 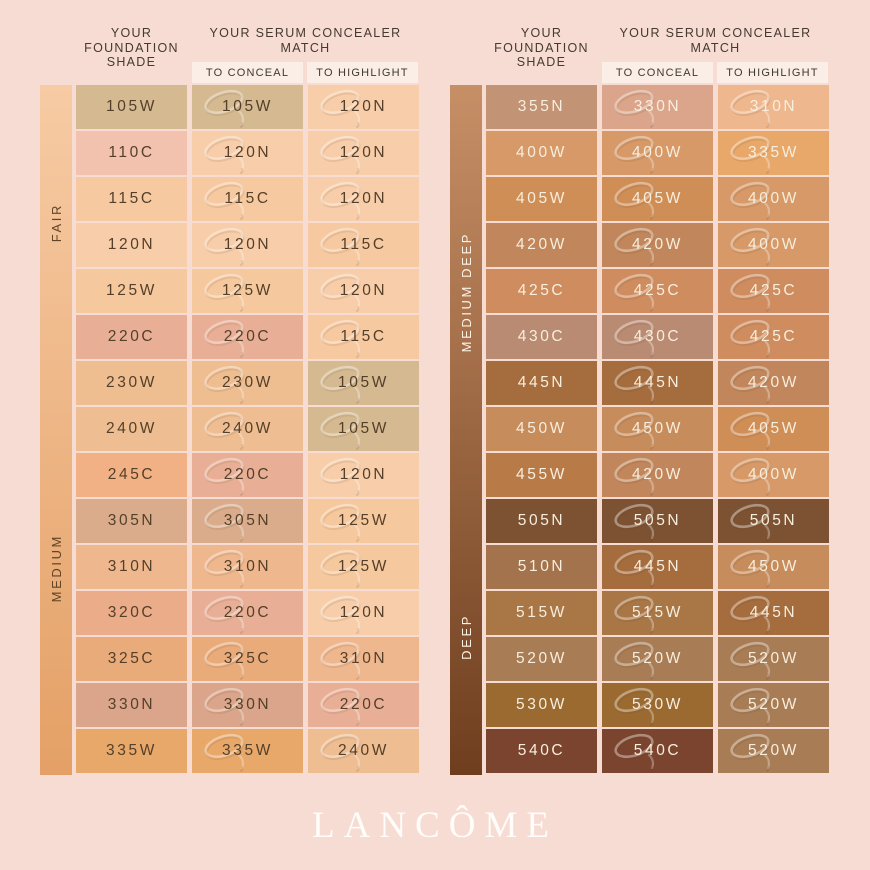 What do you see at coordinates (772, 72) in the screenshot?
I see `to-highlight-header: TO HIGHLIGHT` at bounding box center [772, 72].